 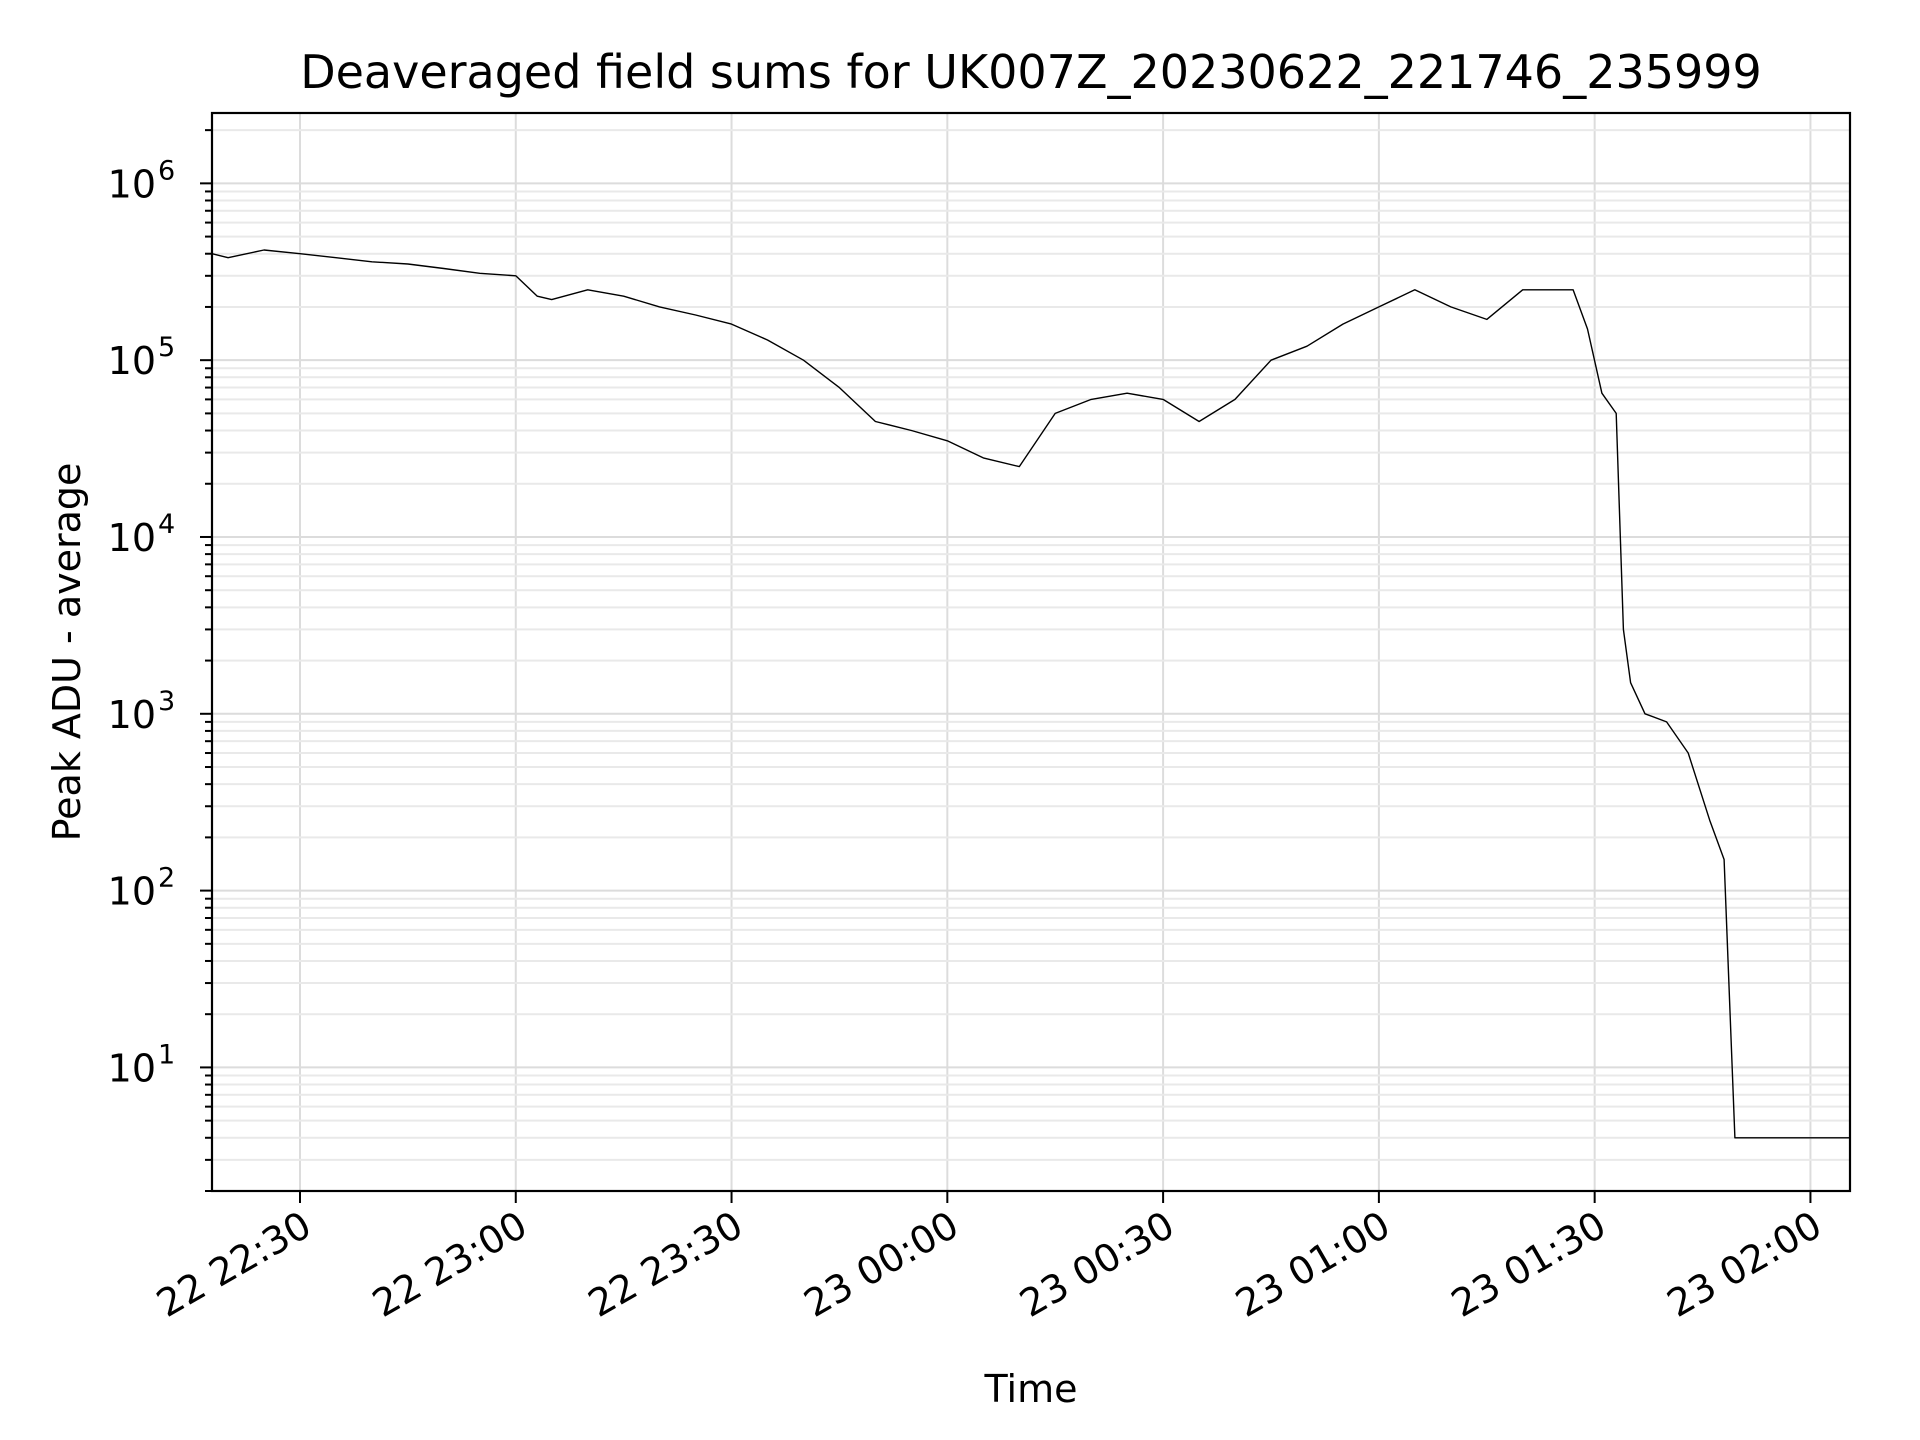 I want to click on y-tick-exponent: 3, so click(x=166, y=701).